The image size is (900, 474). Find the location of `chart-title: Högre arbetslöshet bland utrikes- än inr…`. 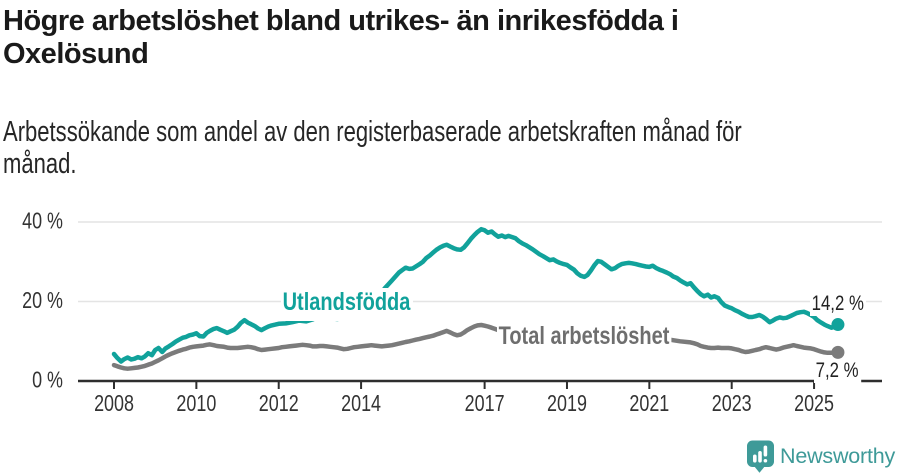

chart-title: Högre arbetslöshet bland utrikes- än inr… is located at coordinates (443, 38).